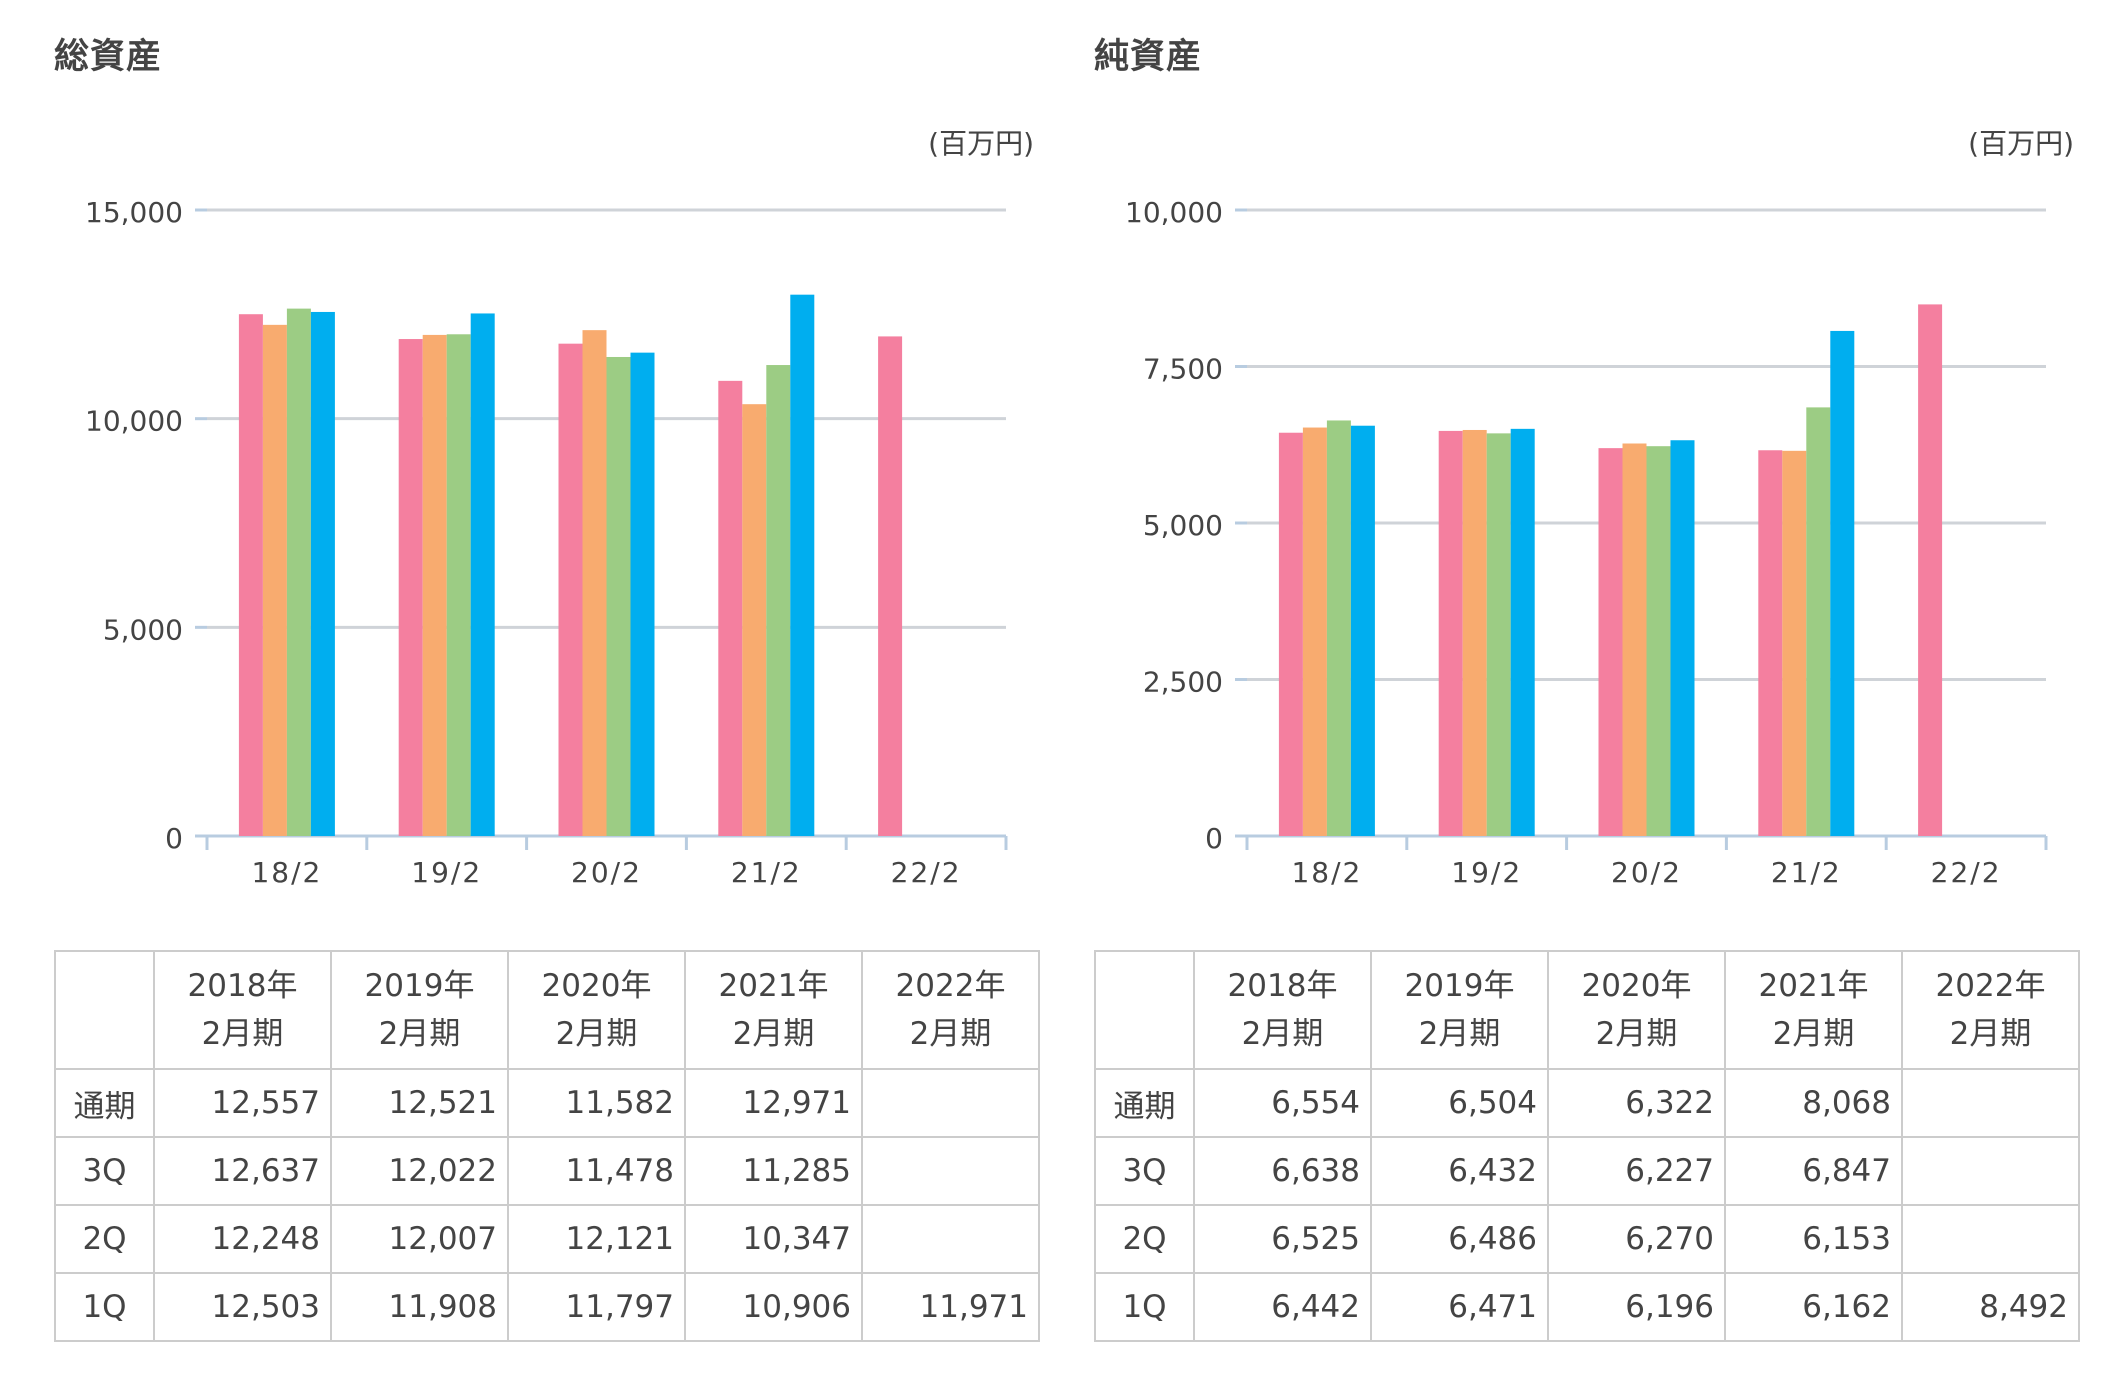 This screenshot has height=1382, width=2126. Describe the element at coordinates (596, 1103) in the screenshot. I see `table-cell: 11,582` at that location.